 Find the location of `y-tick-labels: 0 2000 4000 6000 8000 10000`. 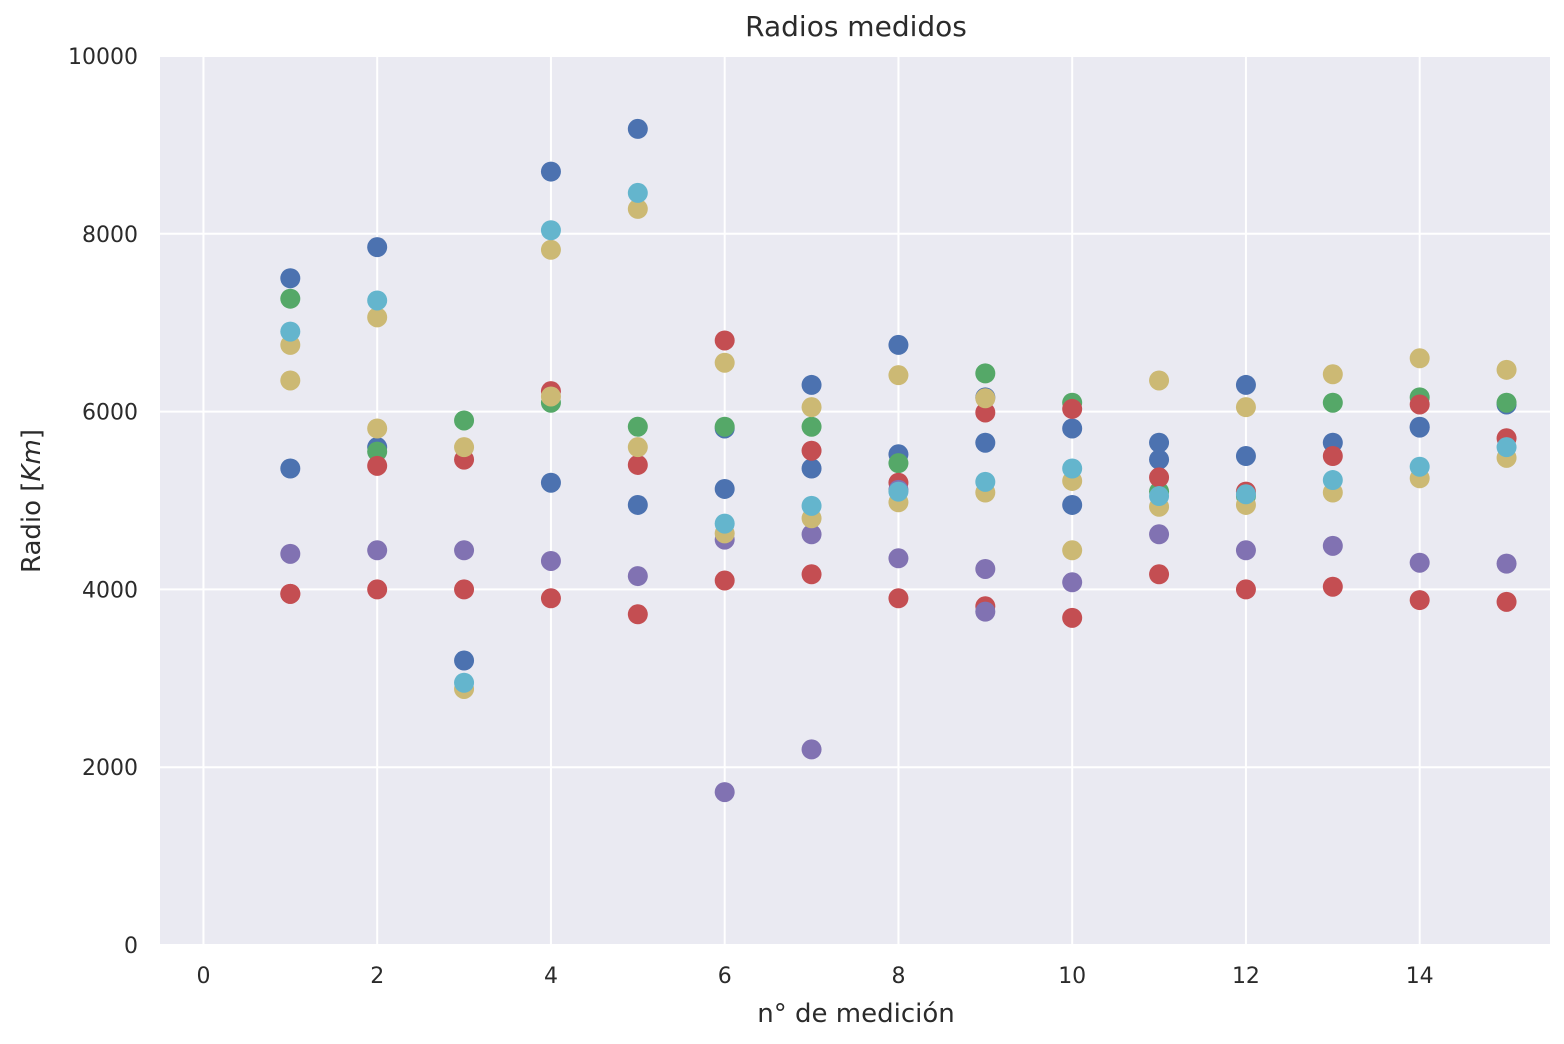

y-tick-labels: 0 2000 4000 6000 8000 10000 is located at coordinates (103, 502).